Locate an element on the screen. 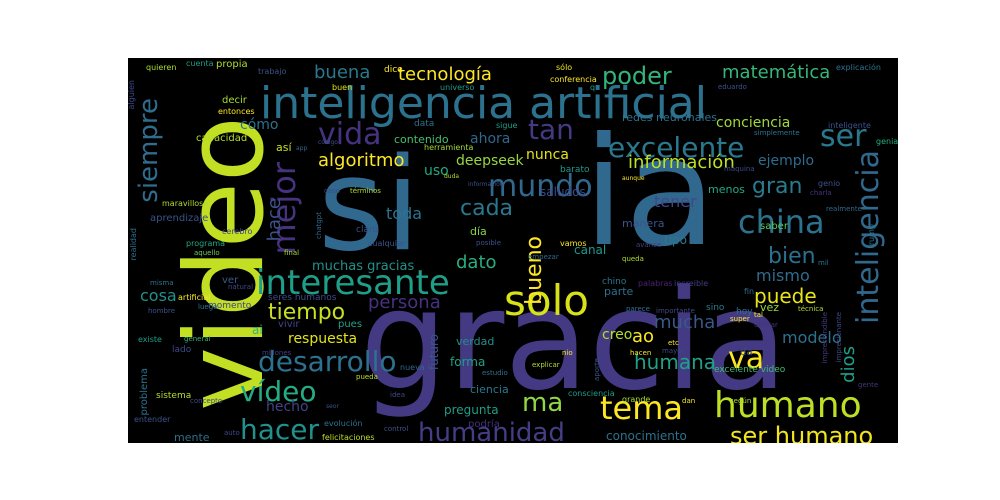 The image size is (1000, 500). word-tecnica: técnica is located at coordinates (811, 309).